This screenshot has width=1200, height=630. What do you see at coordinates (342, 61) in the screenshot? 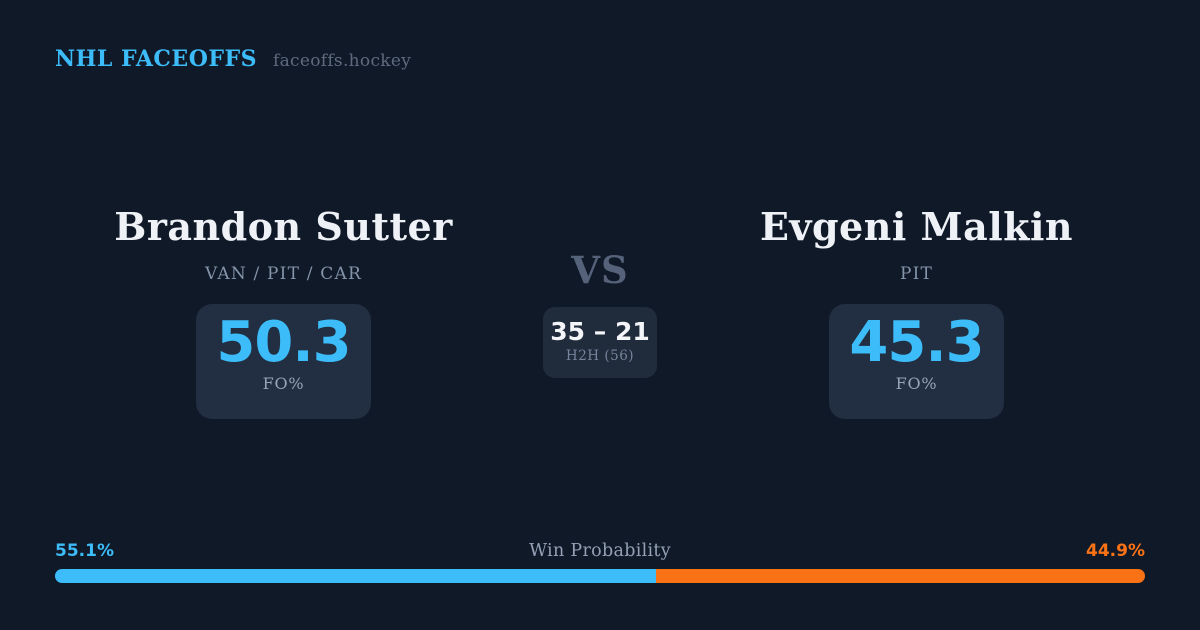
I see `brand-domain-text: faceoffs.hockey` at bounding box center [342, 61].